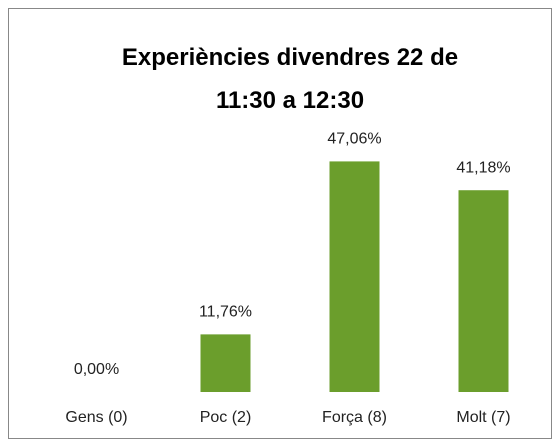  I want to click on x-tick-label: Molt (7), so click(483, 417).